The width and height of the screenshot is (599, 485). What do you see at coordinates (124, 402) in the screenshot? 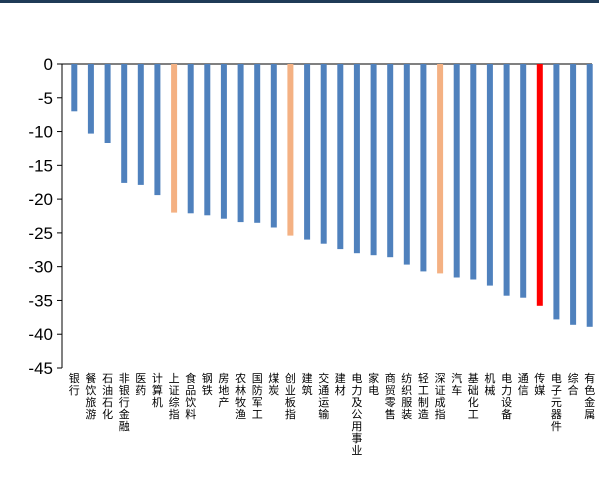
I see `x-tick-label: 非银行金融` at bounding box center [124, 402].